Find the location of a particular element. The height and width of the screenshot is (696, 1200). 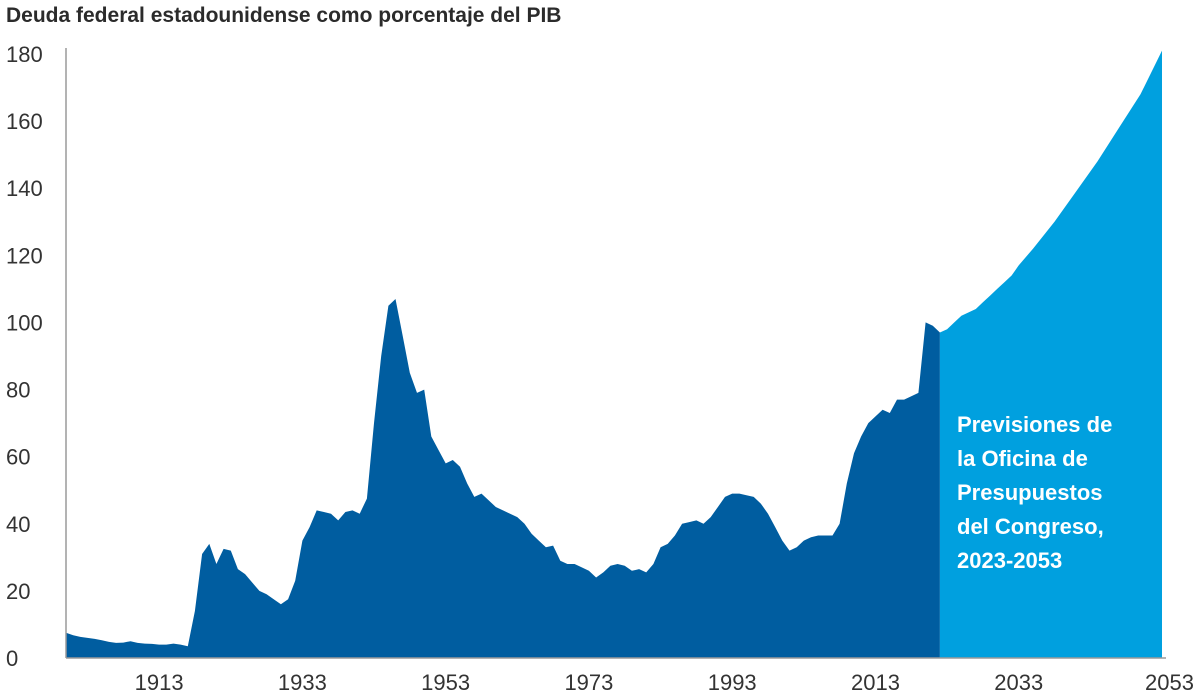

y-tick-label: 160 is located at coordinates (24, 121).